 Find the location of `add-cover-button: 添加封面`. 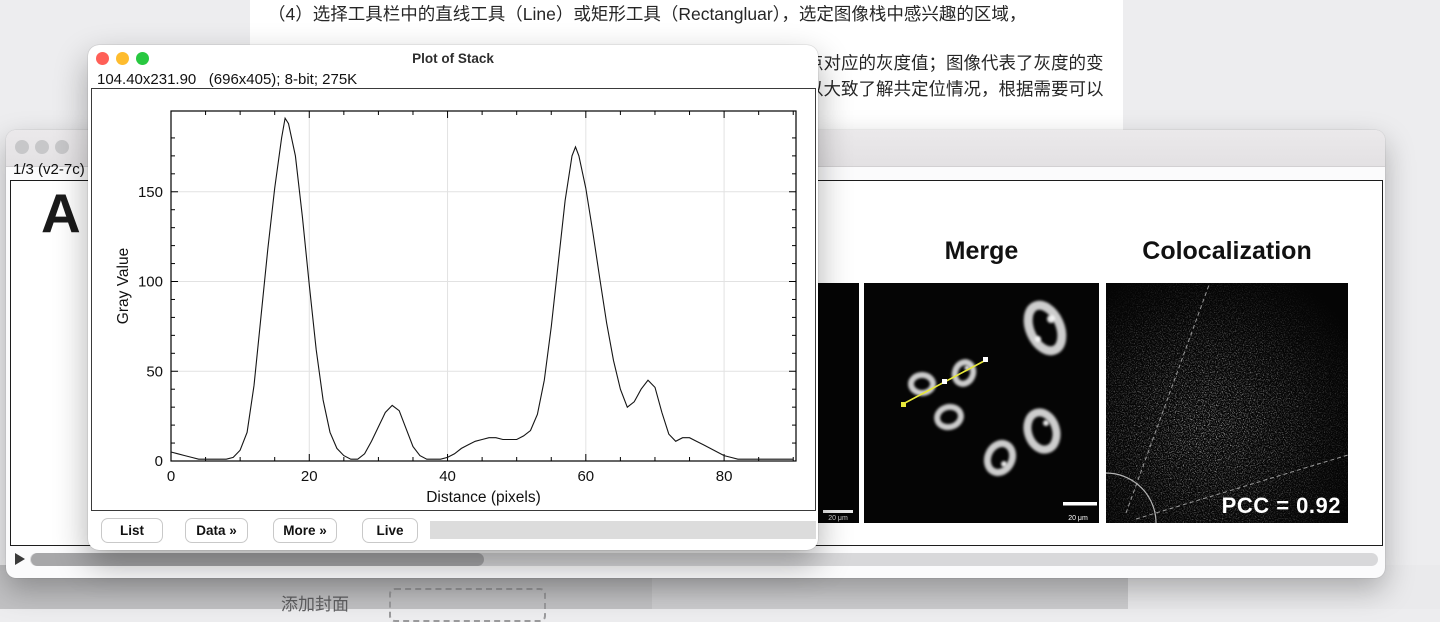

add-cover-button: 添加封面 is located at coordinates (315, 604).